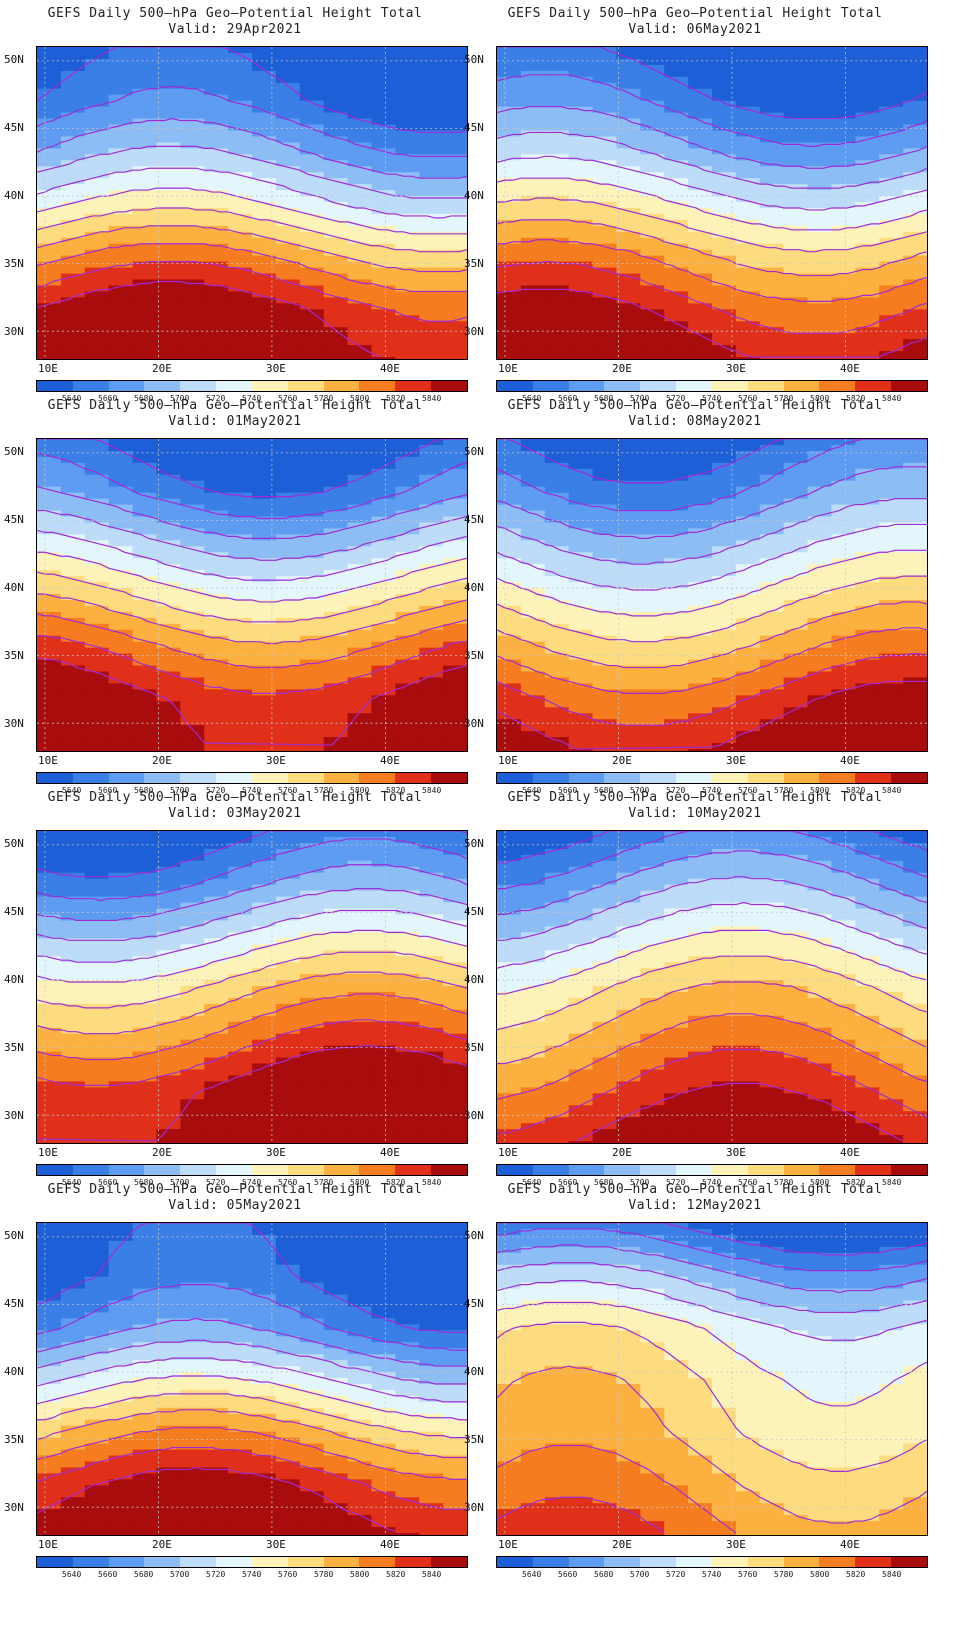  Describe the element at coordinates (14, 263) in the screenshot. I see `latitude-label: 35N` at that location.